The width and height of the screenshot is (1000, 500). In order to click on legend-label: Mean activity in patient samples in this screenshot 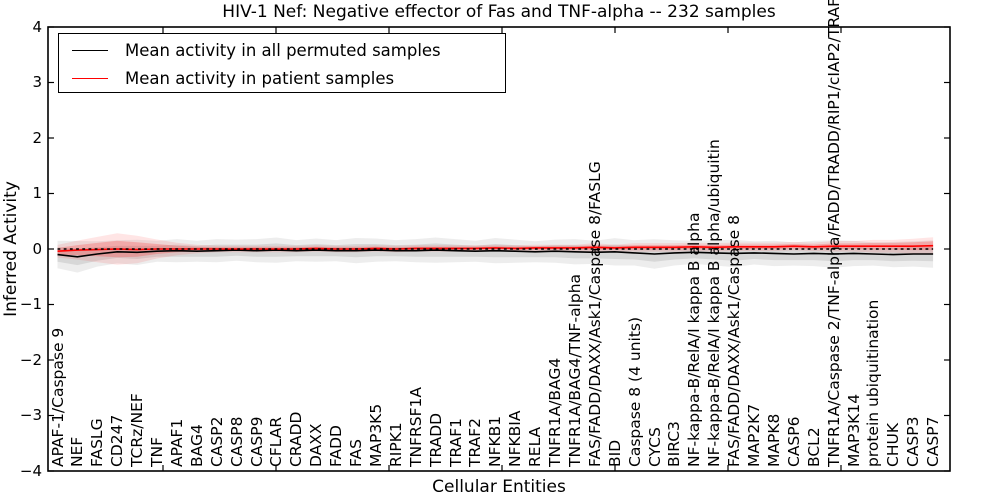, I will do `click(260, 78)`.